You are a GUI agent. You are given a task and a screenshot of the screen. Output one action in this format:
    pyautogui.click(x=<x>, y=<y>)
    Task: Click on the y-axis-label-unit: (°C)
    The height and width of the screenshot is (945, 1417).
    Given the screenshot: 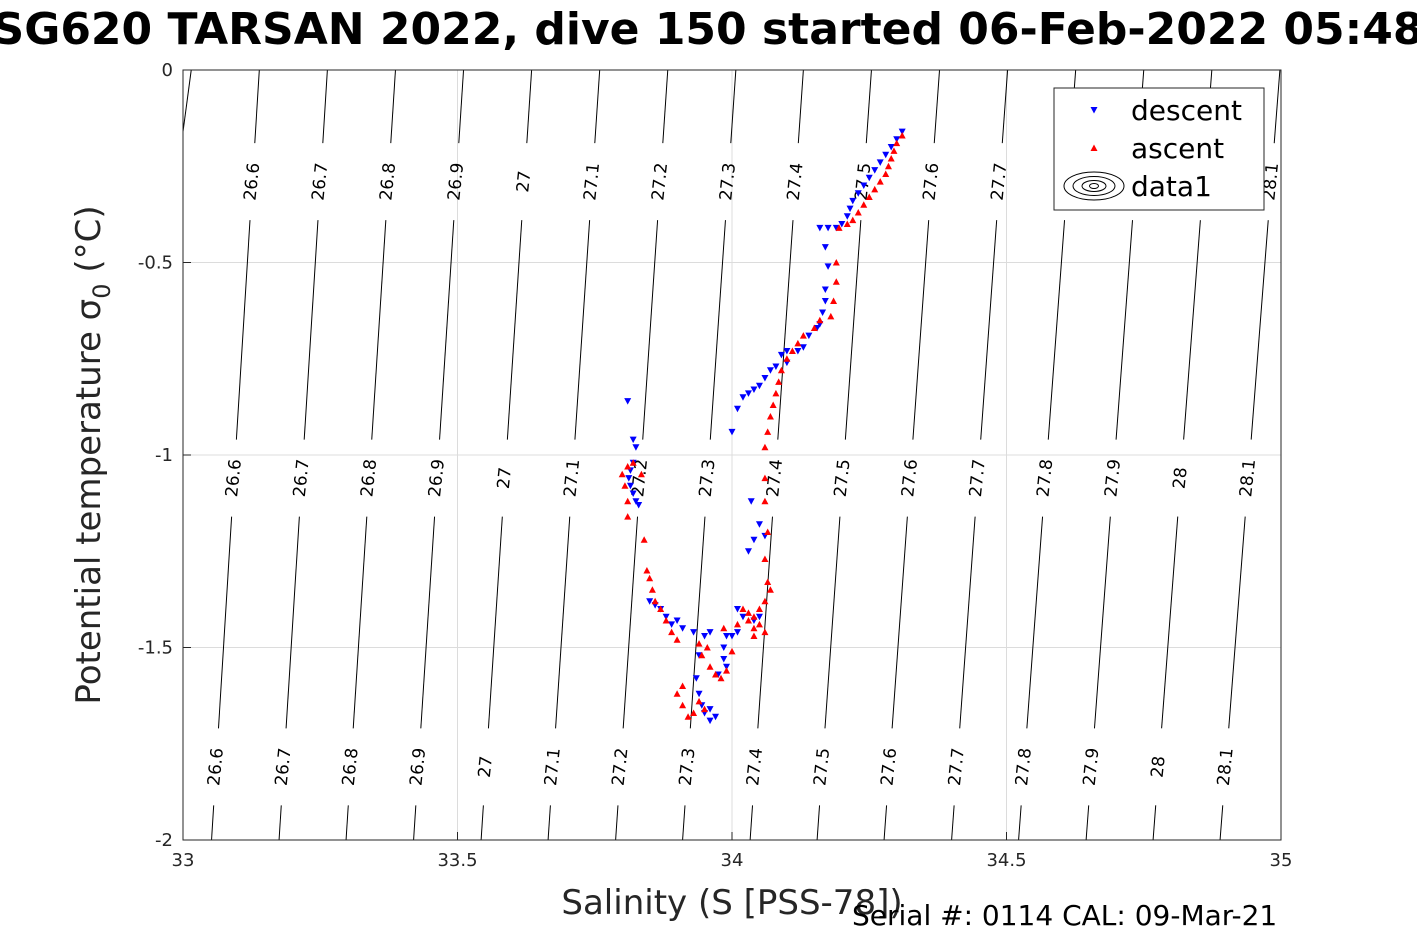 What is the action you would take?
    pyautogui.click(x=89, y=244)
    